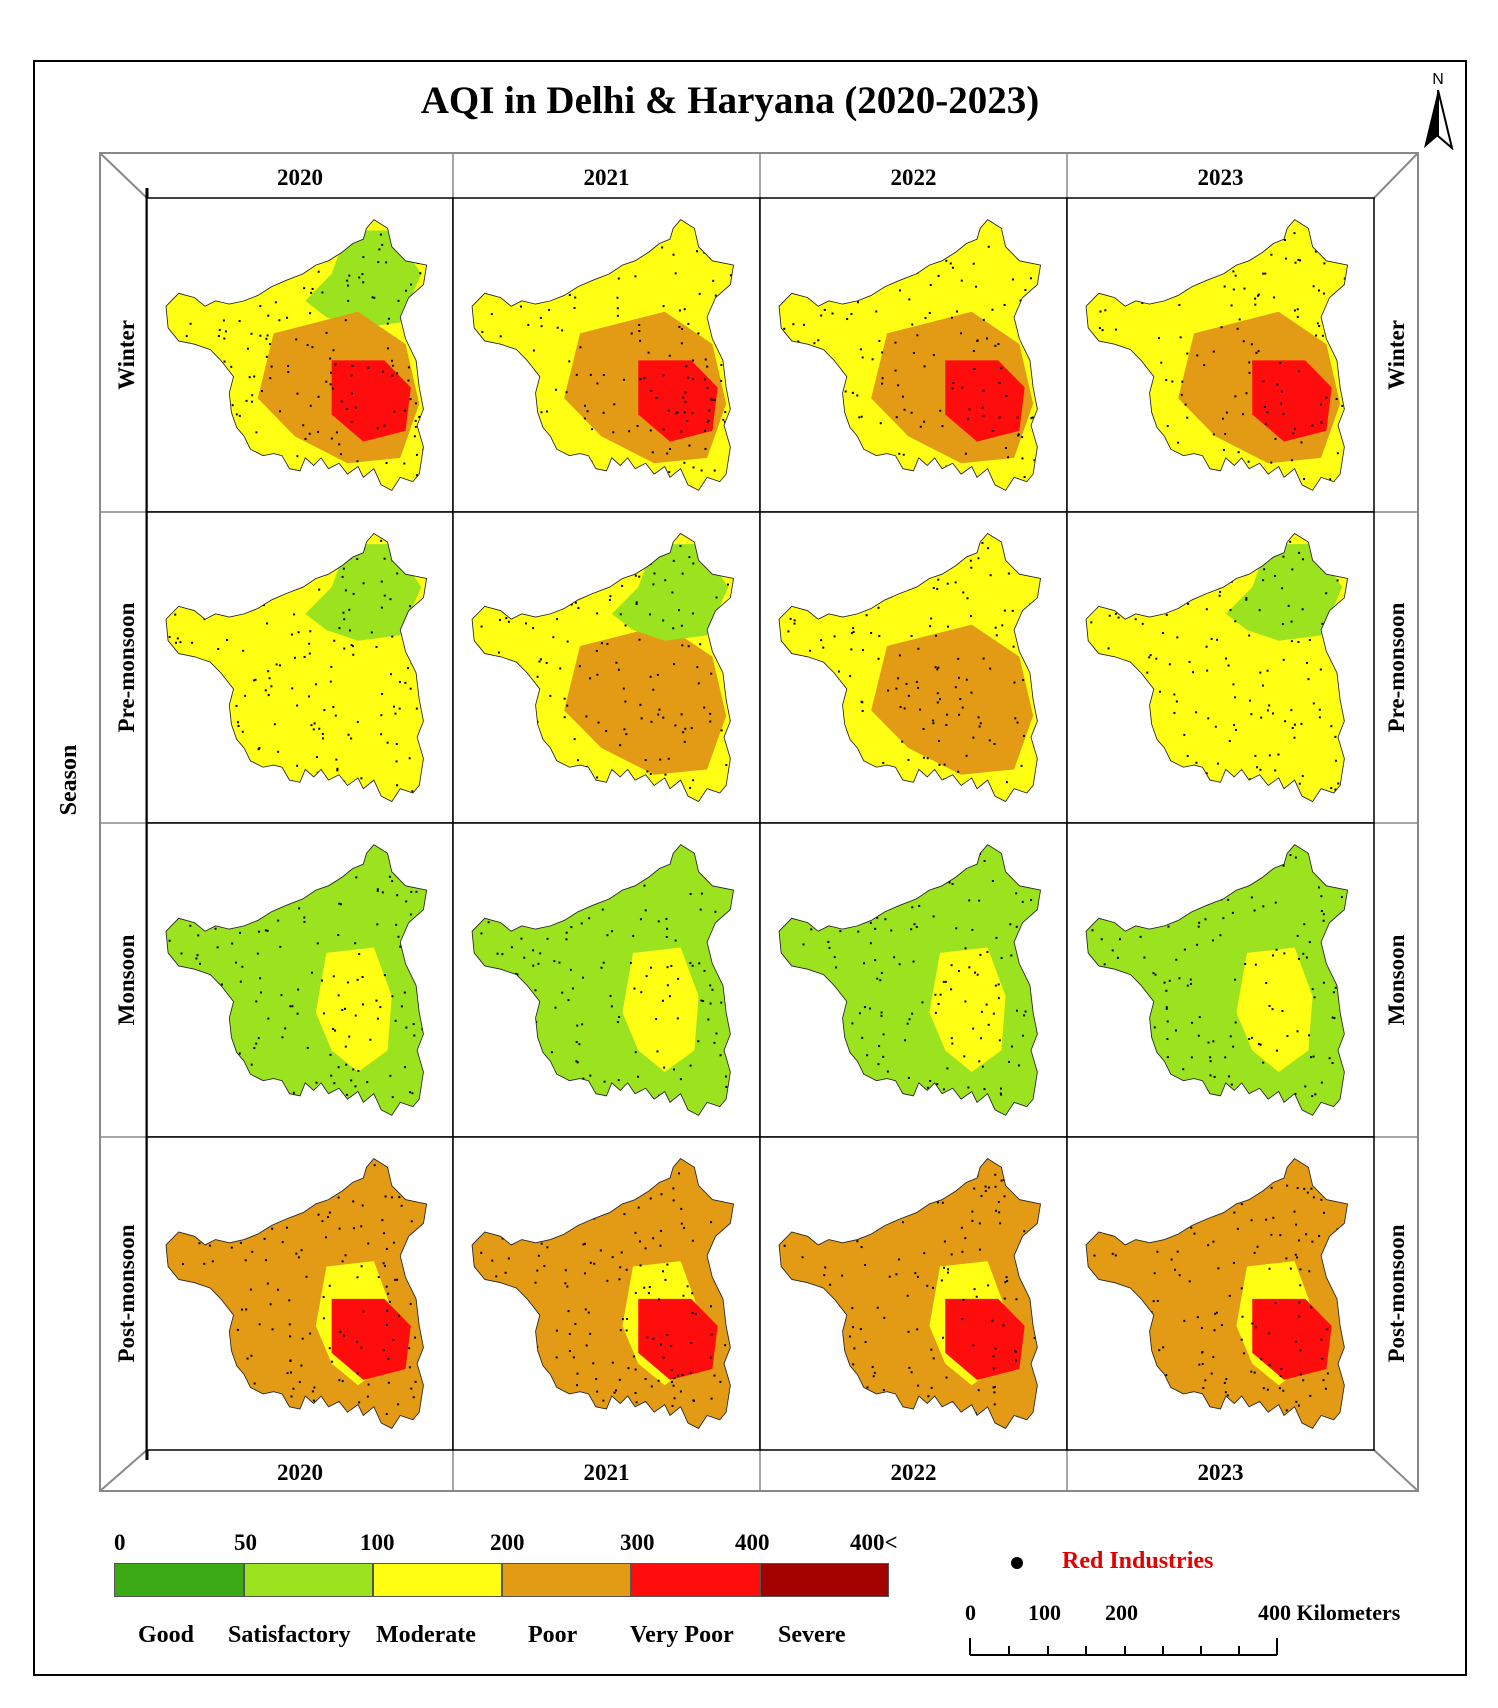 The width and height of the screenshot is (1498, 1708). What do you see at coordinates (607, 177) in the screenshot?
I see `year-label-top: 2021` at bounding box center [607, 177].